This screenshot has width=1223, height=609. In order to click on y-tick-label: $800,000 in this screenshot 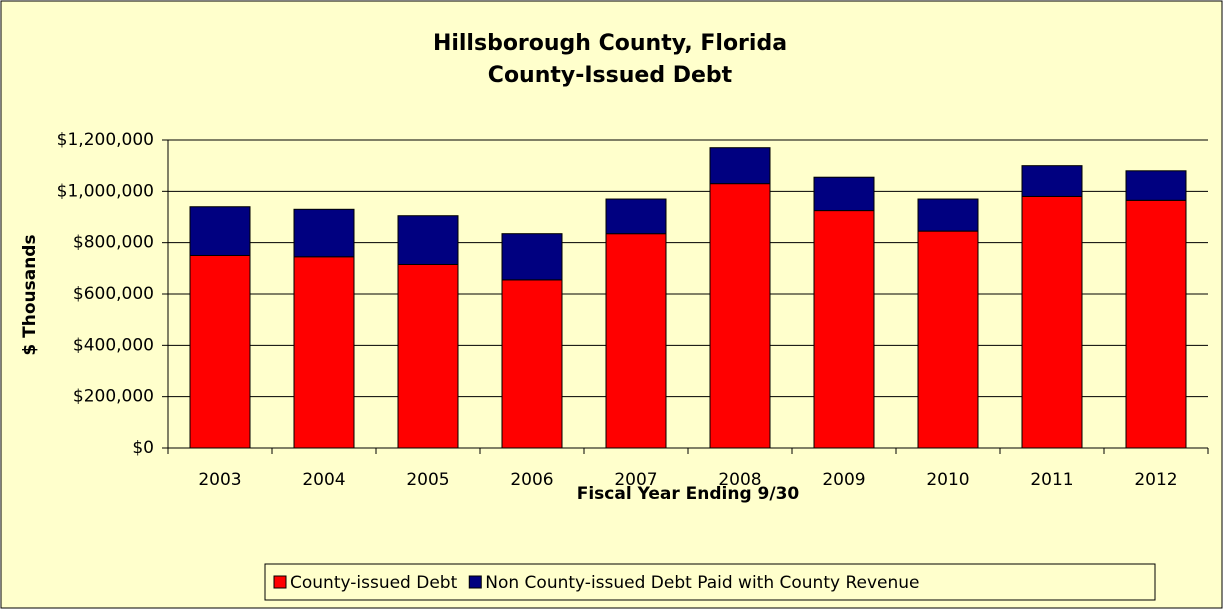, I will do `click(113, 243)`.